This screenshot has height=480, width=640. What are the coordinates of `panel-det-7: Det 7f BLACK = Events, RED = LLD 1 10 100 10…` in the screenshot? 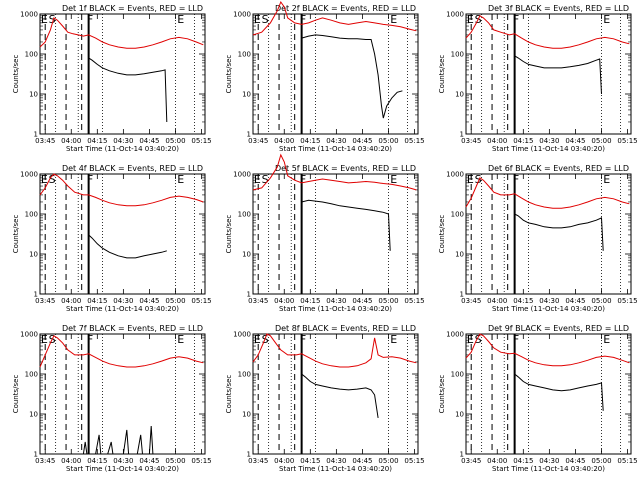 It's located at (112, 398).